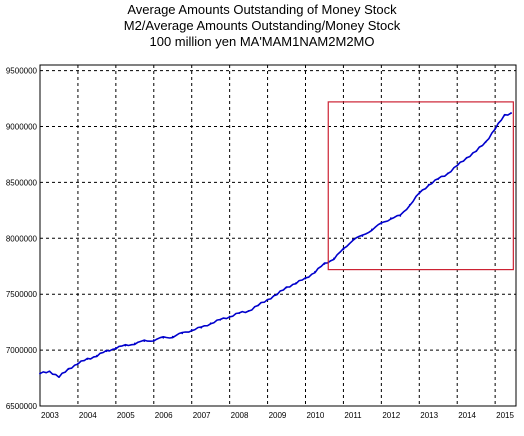 The width and height of the screenshot is (524, 436). Describe the element at coordinates (353, 415) in the screenshot. I see `x-tick-label: 2011` at that location.